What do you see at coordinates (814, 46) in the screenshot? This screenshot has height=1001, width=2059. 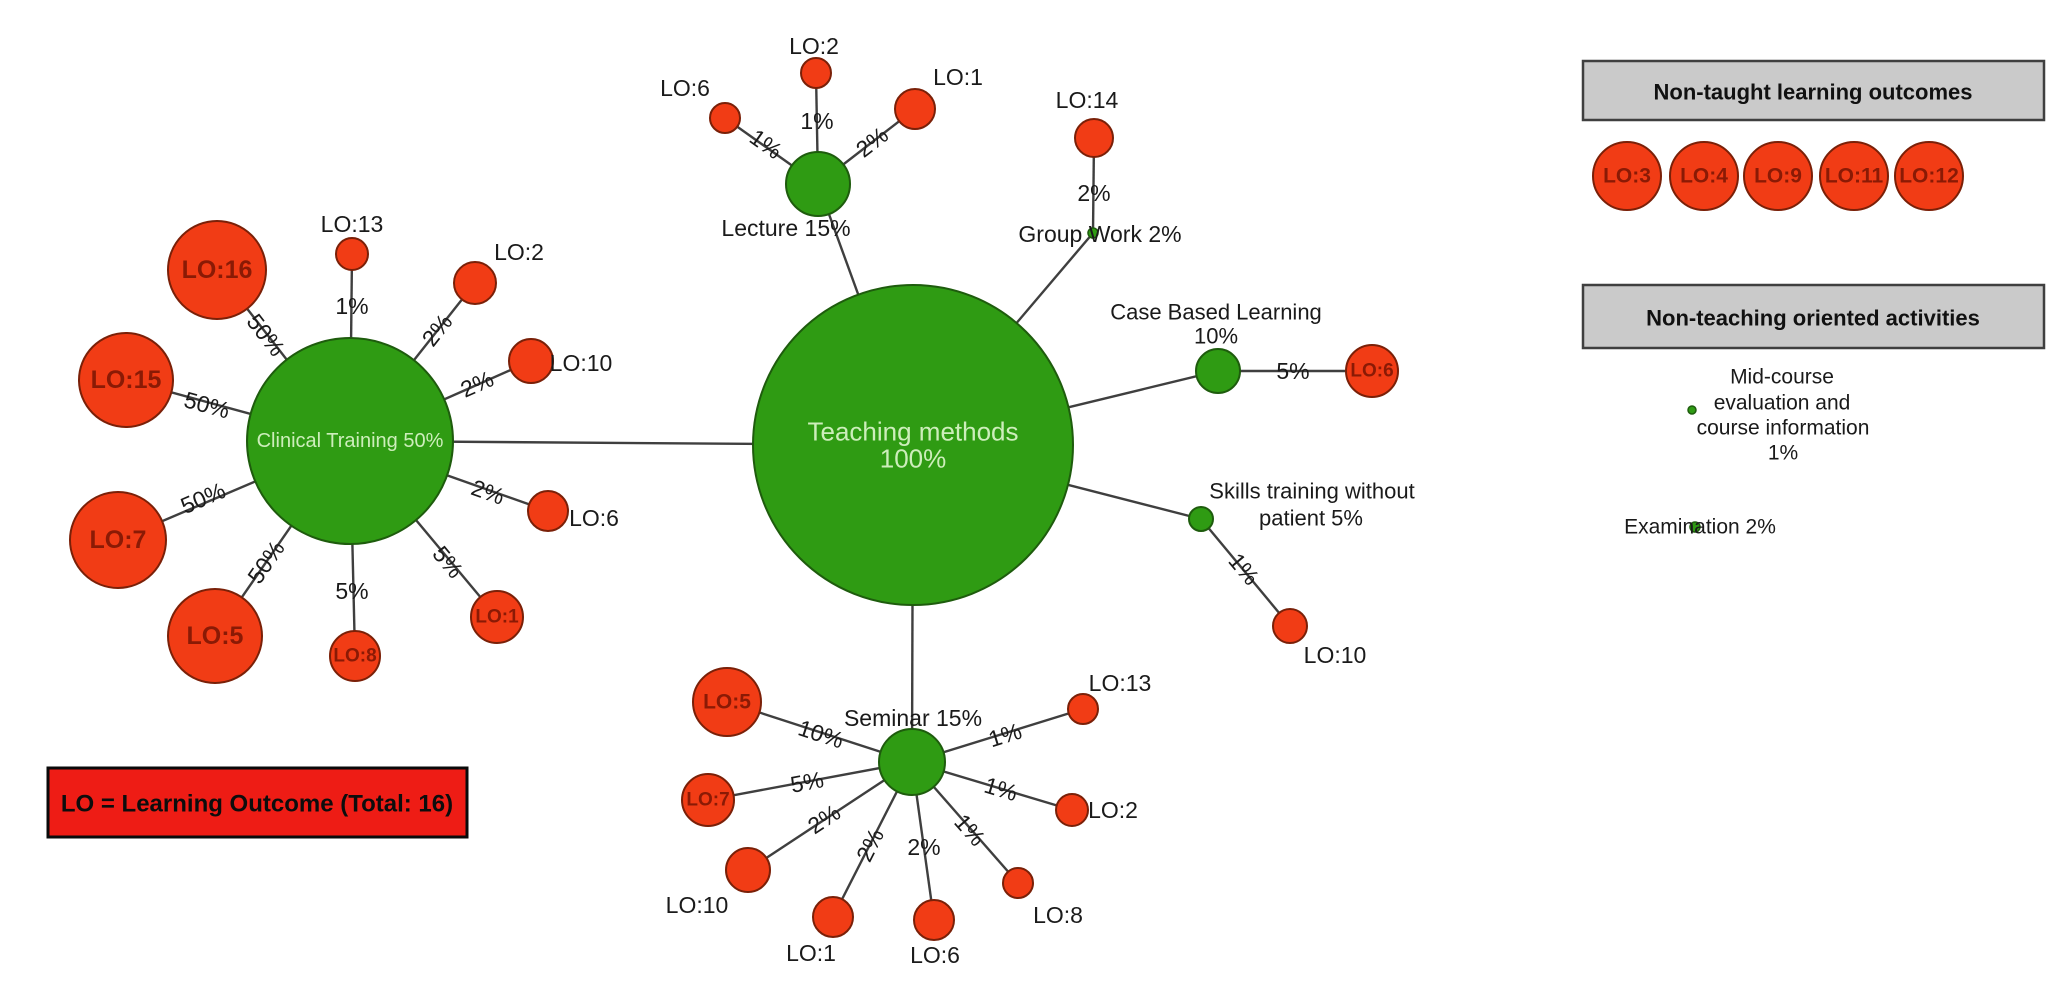 I see `label-lec-lo2: LO:2` at bounding box center [814, 46].